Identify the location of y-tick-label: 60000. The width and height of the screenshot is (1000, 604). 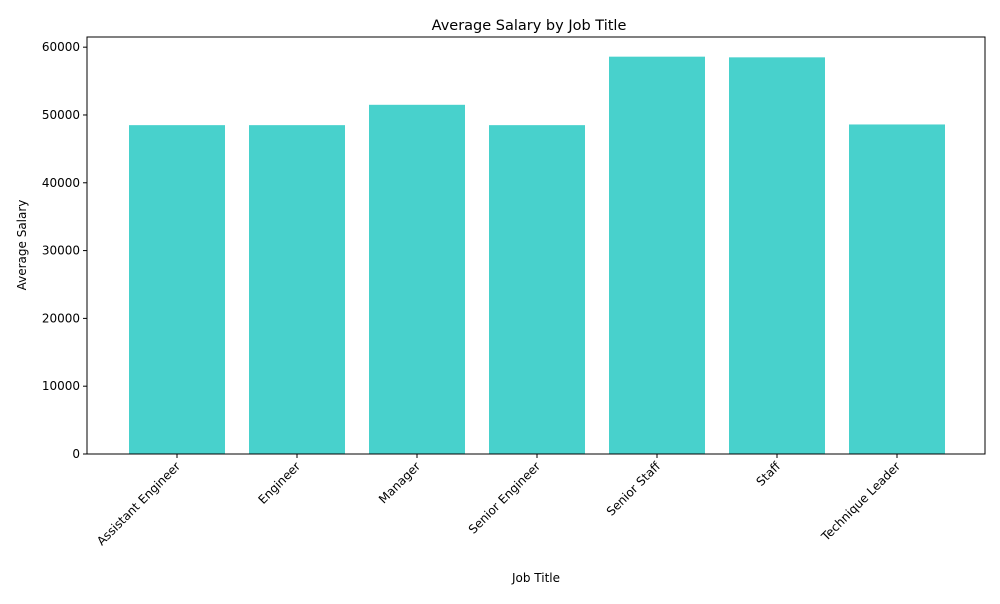
(61, 47).